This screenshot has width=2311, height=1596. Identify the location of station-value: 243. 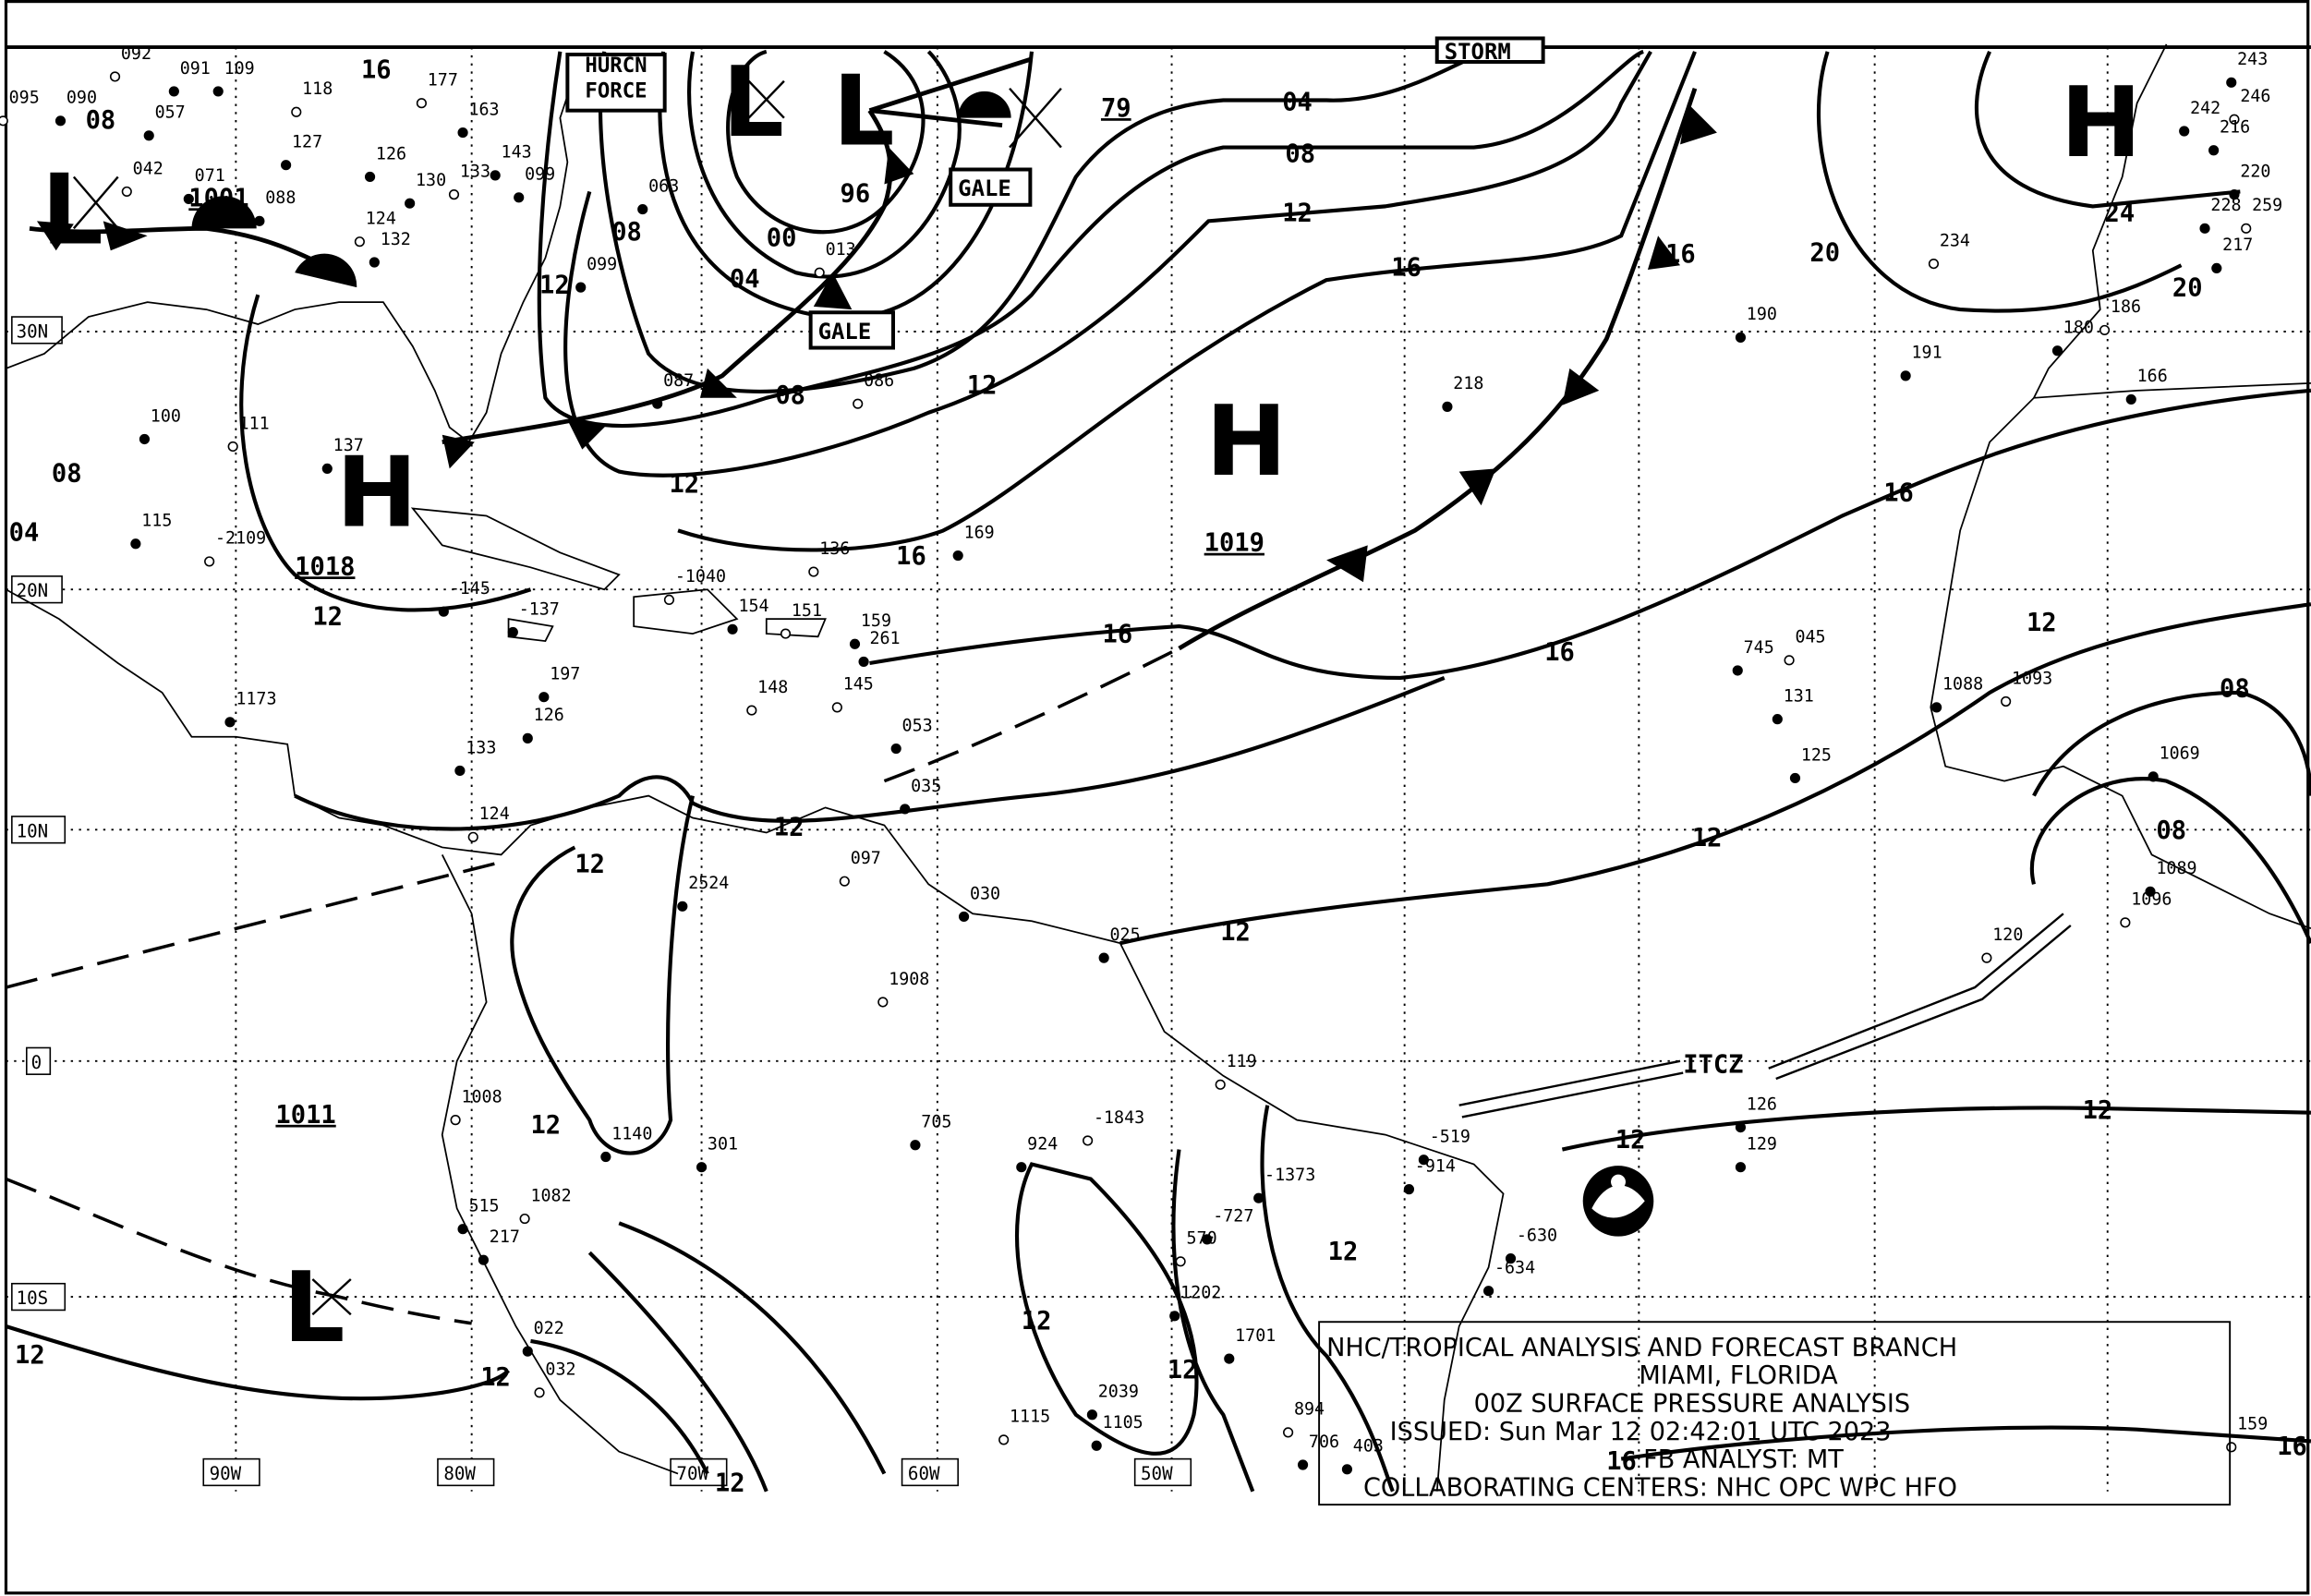
(2252, 59).